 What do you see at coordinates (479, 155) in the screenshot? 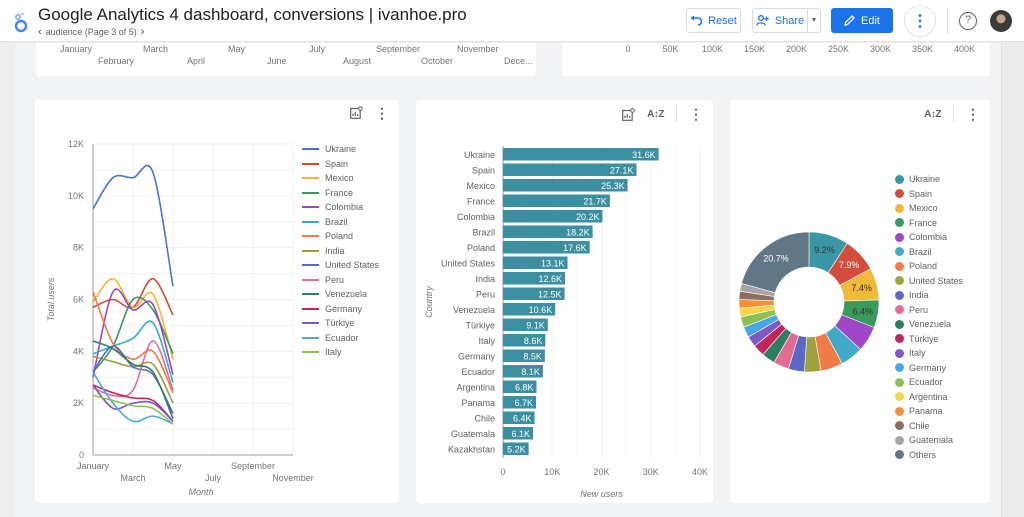
I see `y-tick-label: Ukraine` at bounding box center [479, 155].